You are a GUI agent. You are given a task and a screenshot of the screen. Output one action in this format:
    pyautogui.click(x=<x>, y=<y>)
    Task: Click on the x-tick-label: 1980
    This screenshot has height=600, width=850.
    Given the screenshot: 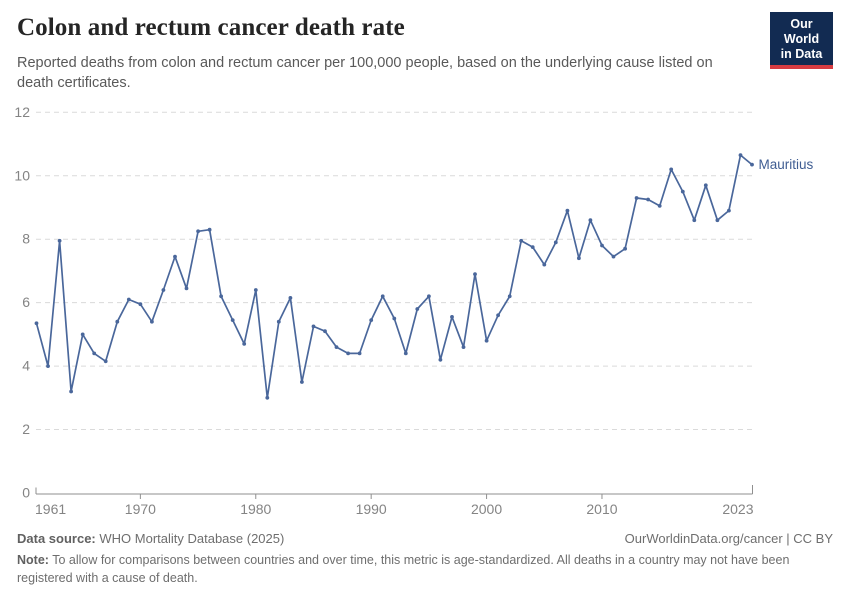 What is the action you would take?
    pyautogui.click(x=255, y=509)
    